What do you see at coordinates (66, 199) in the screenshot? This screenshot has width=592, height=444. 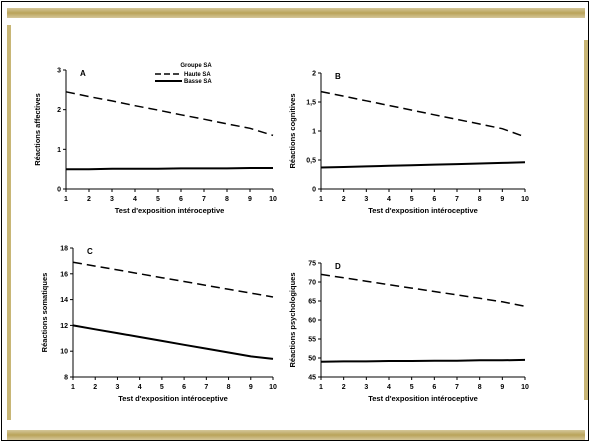 I see `x-tick-label-a: 1` at bounding box center [66, 199].